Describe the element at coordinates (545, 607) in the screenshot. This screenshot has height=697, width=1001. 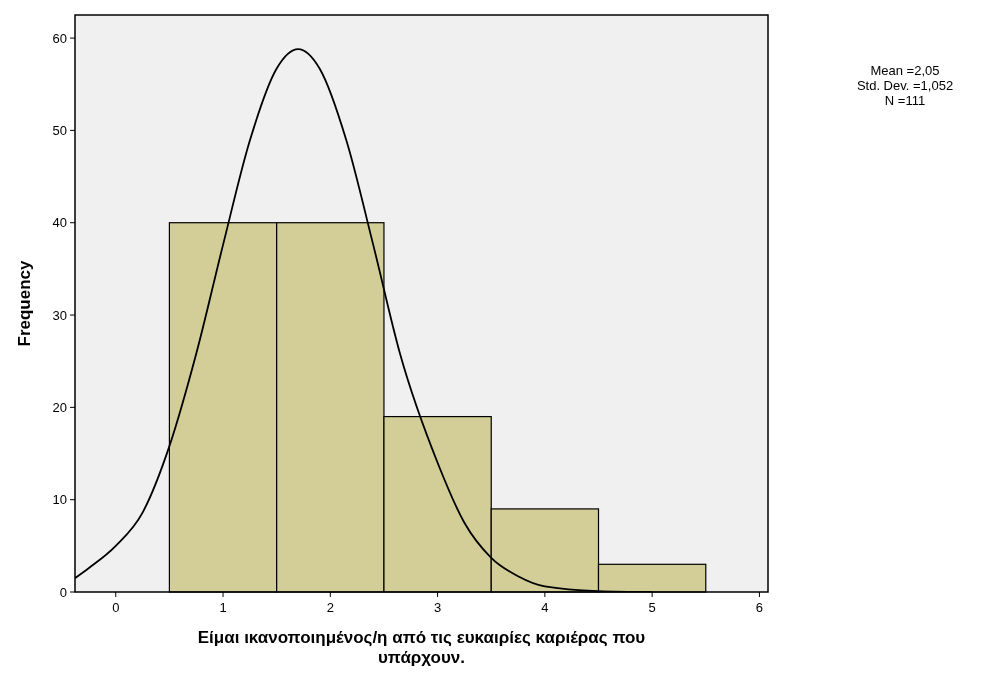
I see `x-tick-label: 4` at that location.